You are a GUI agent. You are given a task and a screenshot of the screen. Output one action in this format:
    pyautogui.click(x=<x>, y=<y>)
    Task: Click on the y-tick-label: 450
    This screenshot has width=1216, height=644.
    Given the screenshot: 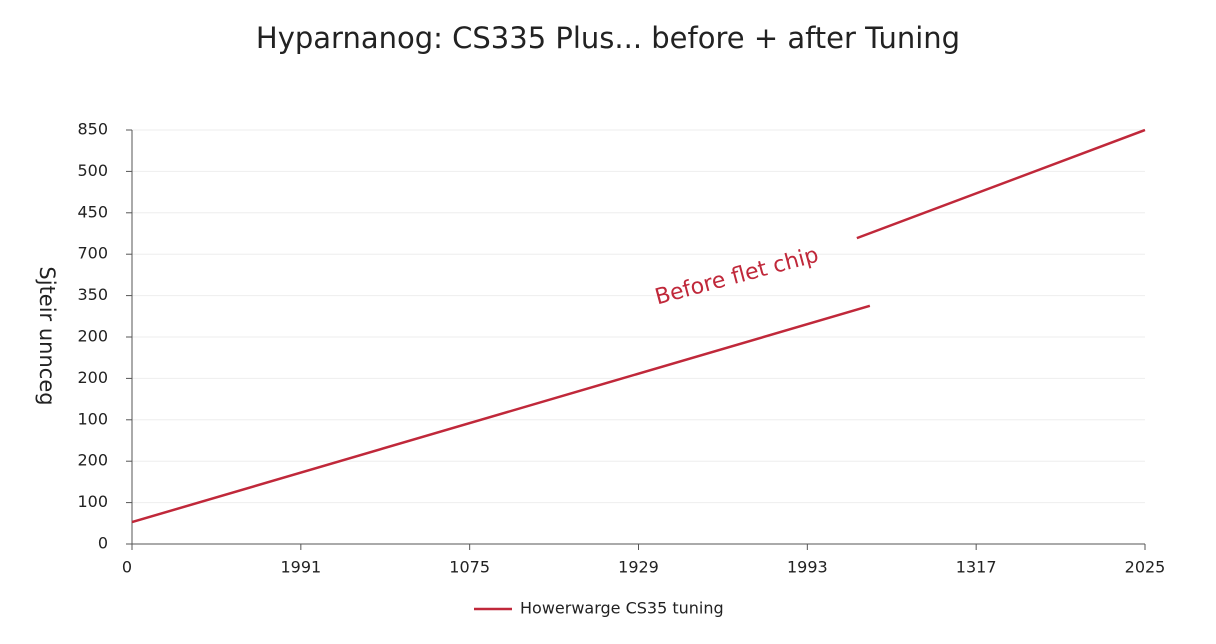 What is the action you would take?
    pyautogui.click(x=92, y=211)
    